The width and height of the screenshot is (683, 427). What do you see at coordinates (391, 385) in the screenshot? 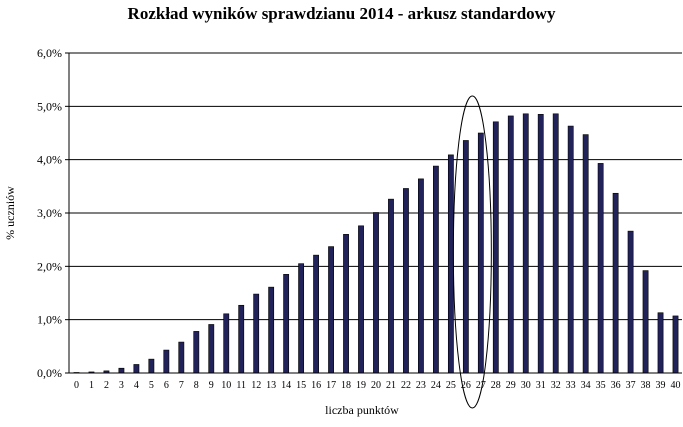
I see `x-tick-label: 21` at bounding box center [391, 385].